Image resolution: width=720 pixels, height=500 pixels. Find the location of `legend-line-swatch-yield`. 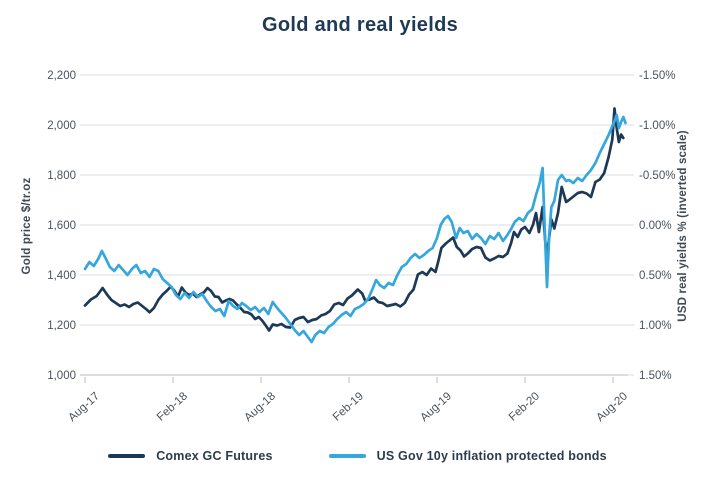

legend-line-swatch-yield is located at coordinates (347, 456).